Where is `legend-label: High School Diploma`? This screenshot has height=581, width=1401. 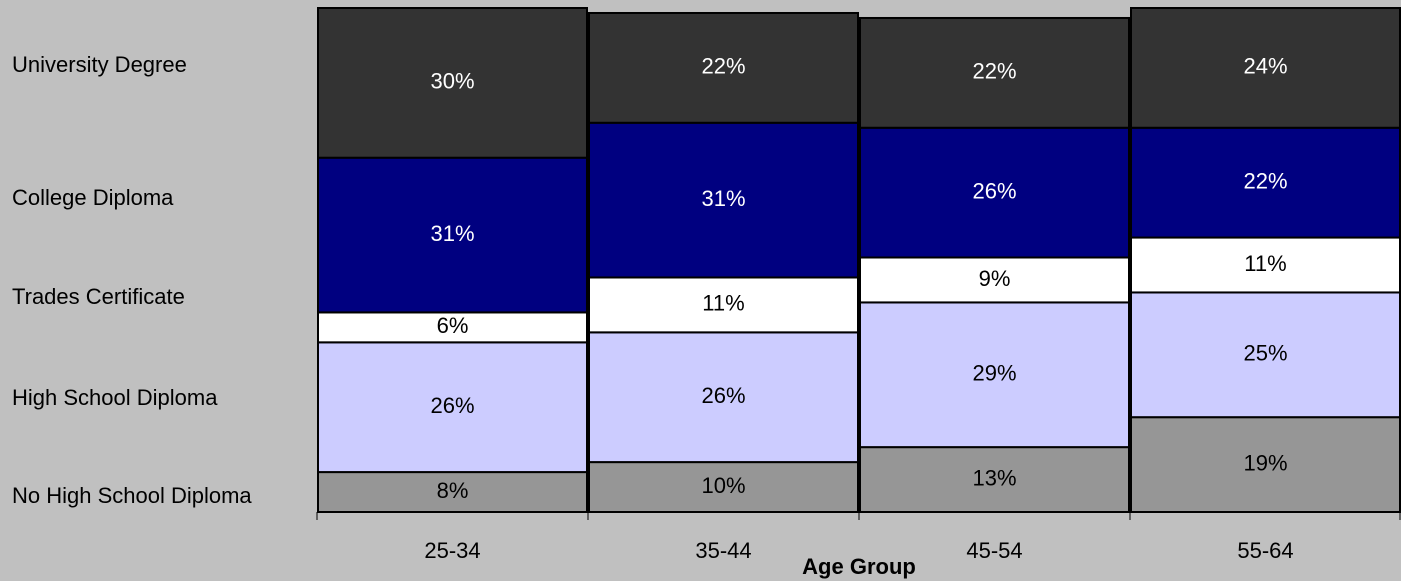
legend-label: High School Diploma is located at coordinates (115, 397).